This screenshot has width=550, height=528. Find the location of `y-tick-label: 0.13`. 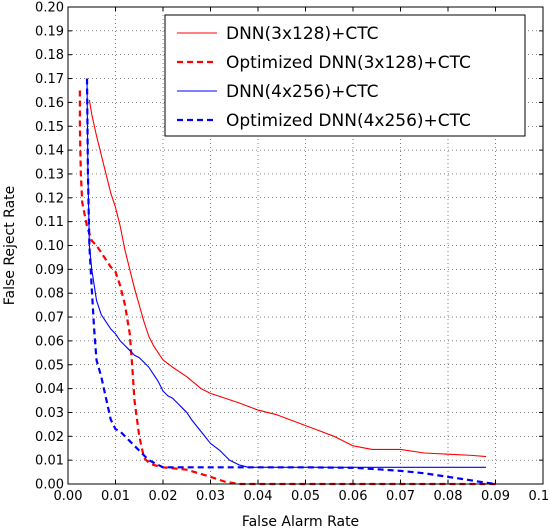

y-tick-label: 0.13 is located at coordinates (49, 174).